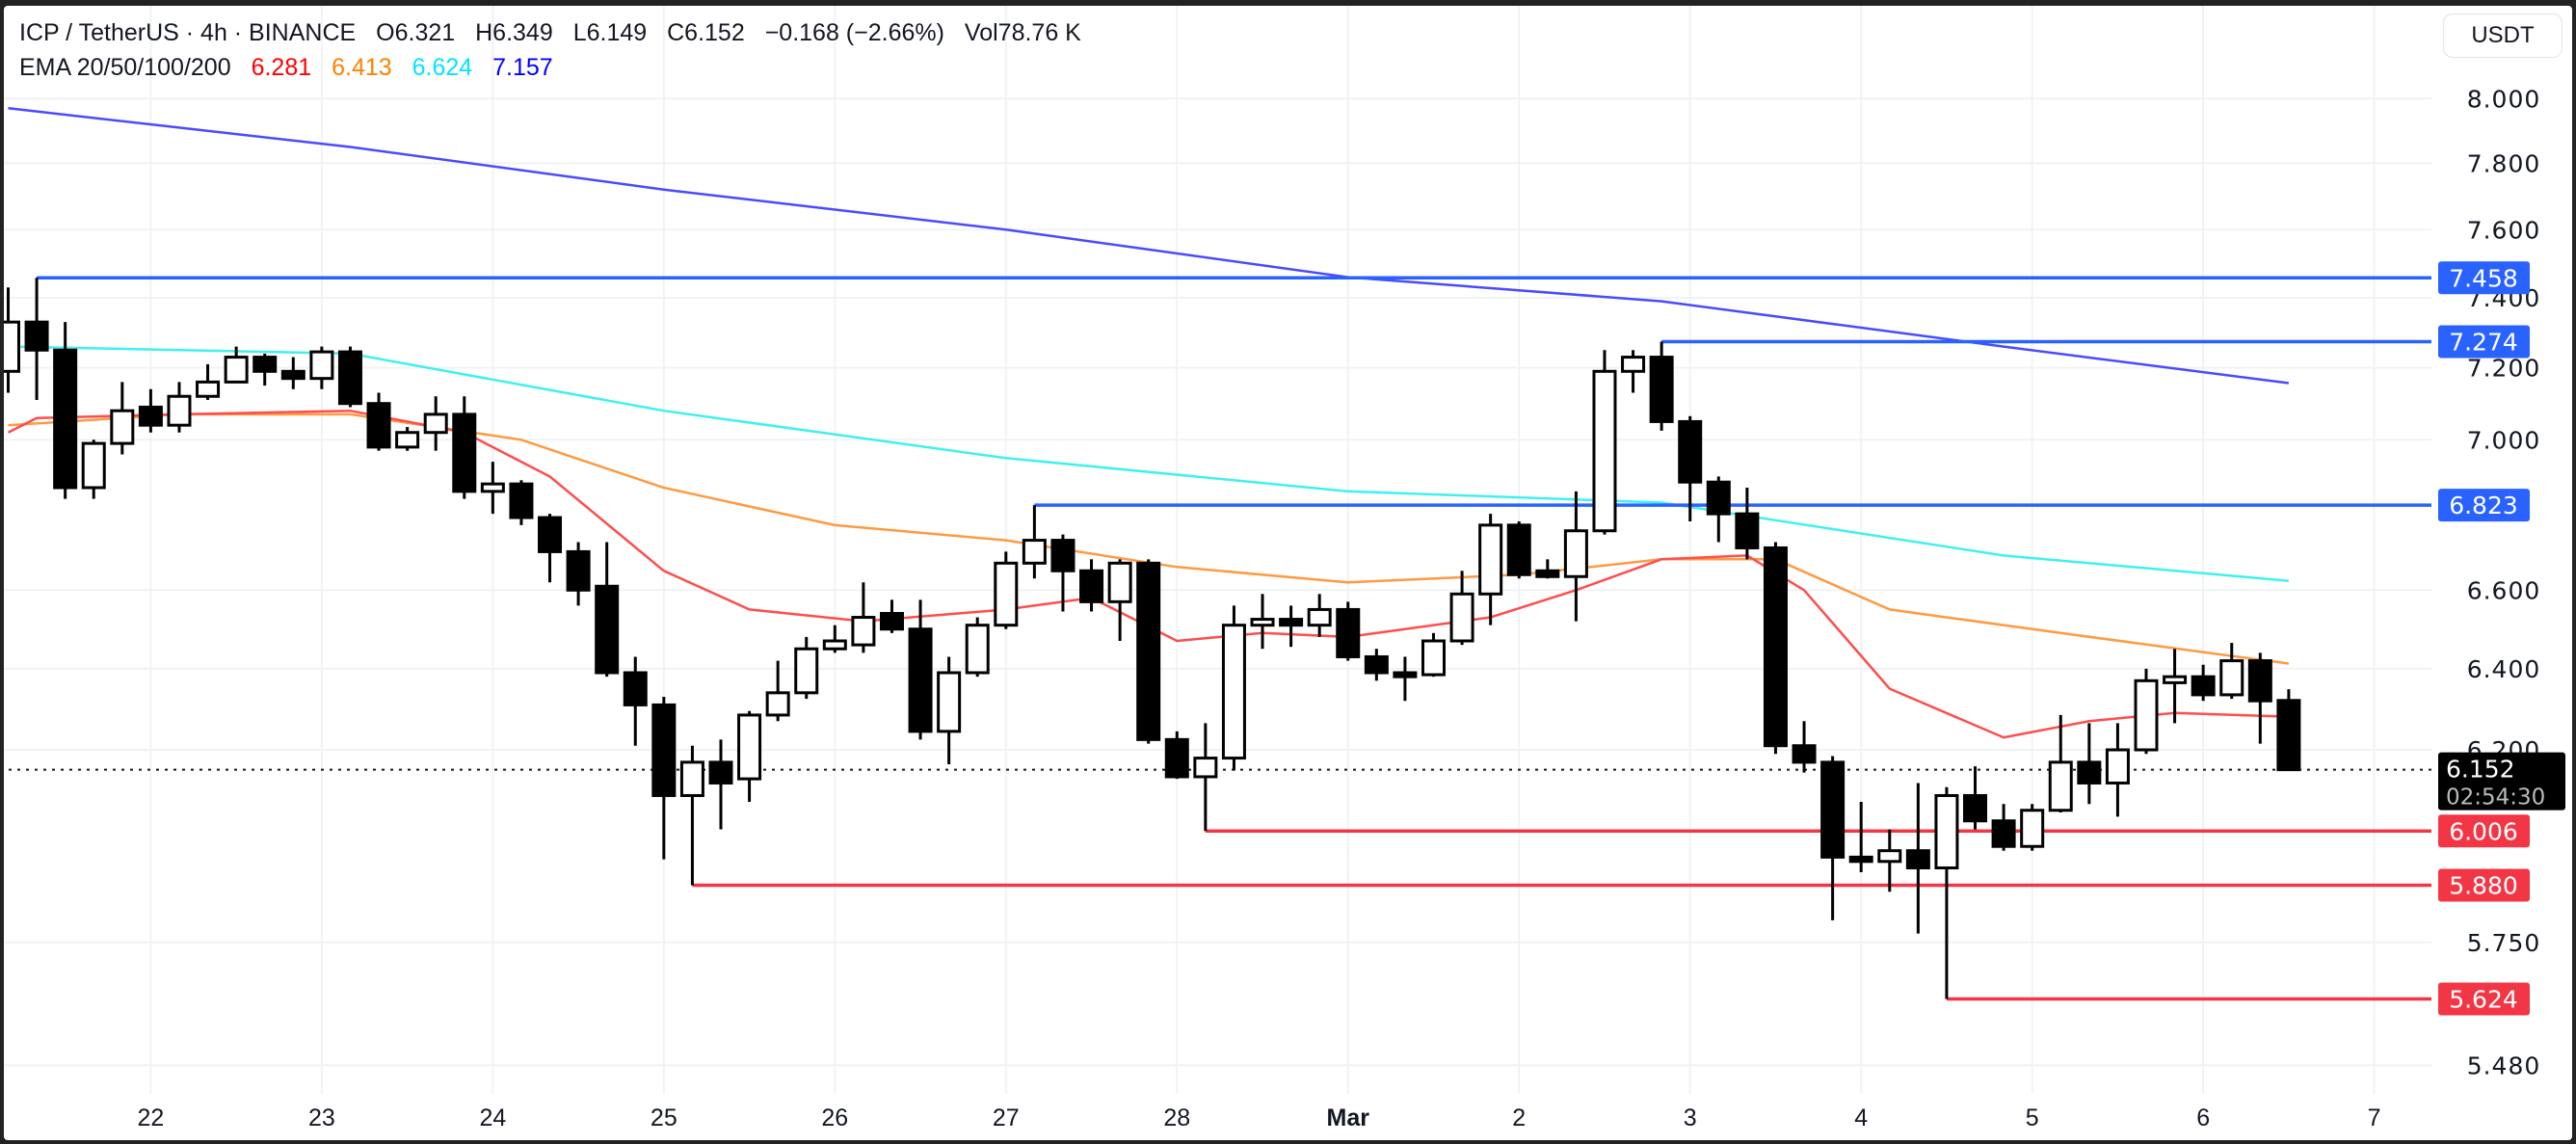  What do you see at coordinates (834, 1117) in the screenshot?
I see `x-tick-label: 26` at bounding box center [834, 1117].